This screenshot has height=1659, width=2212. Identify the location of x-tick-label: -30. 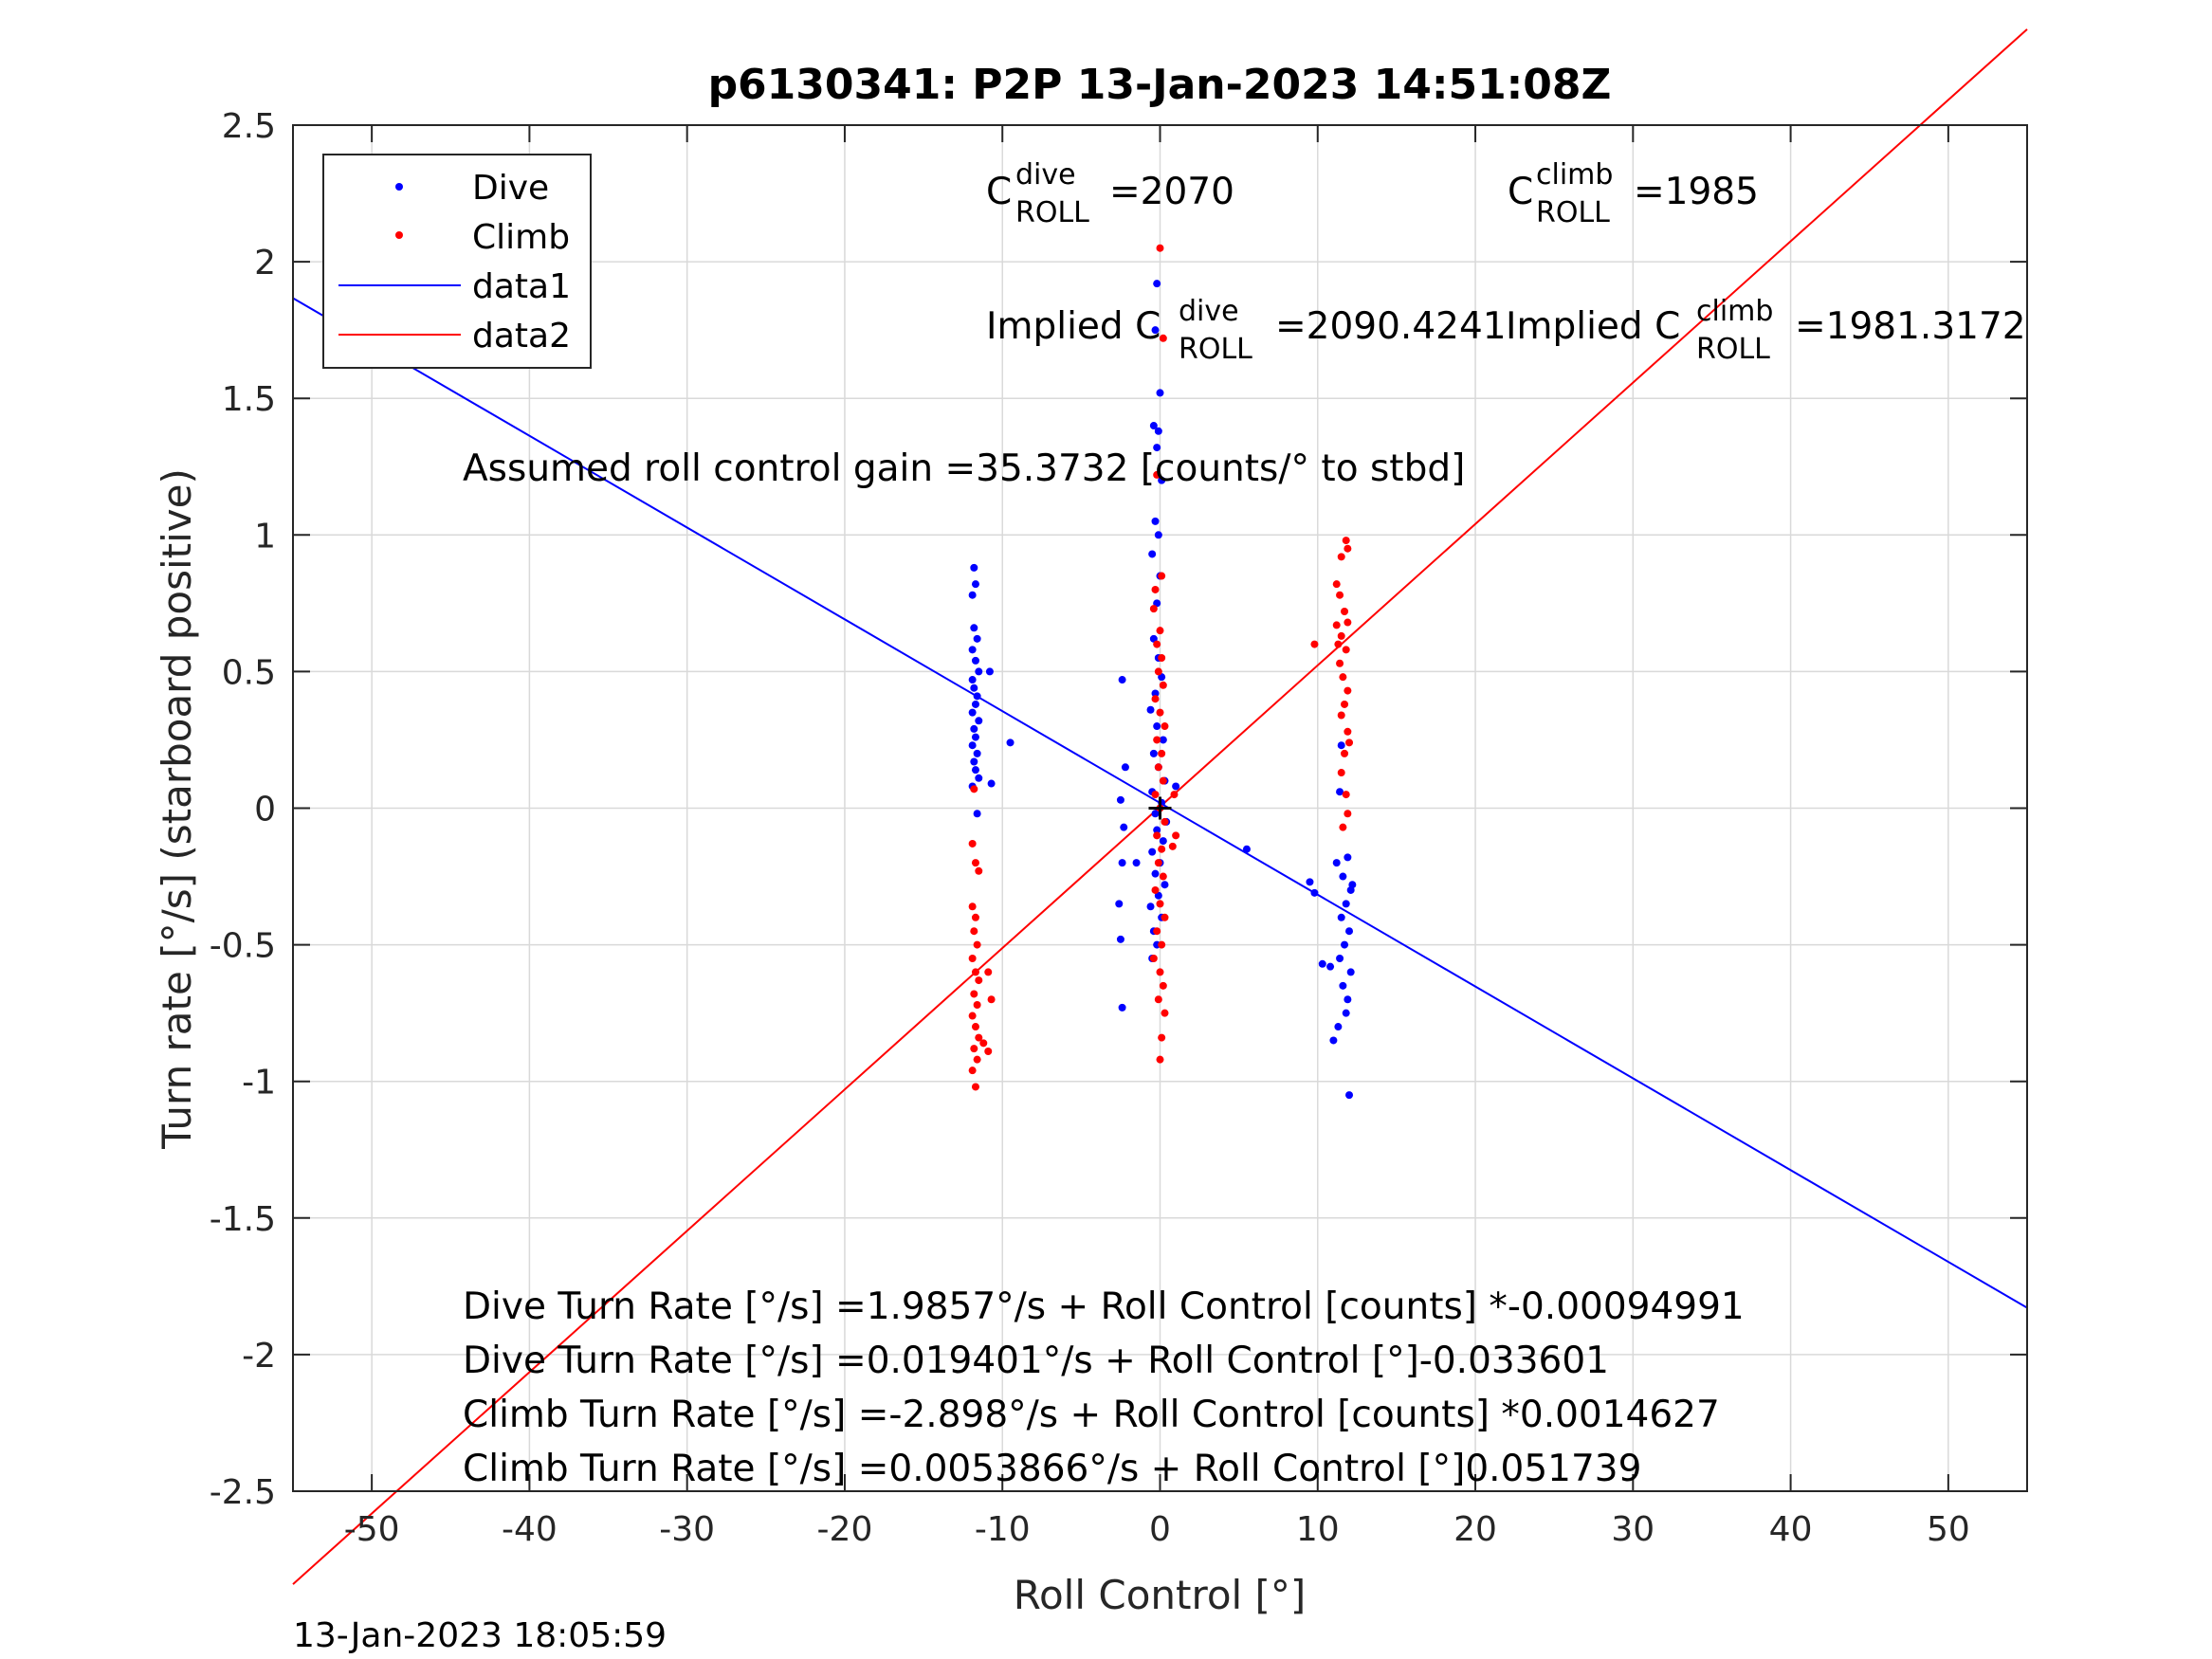
(687, 1529).